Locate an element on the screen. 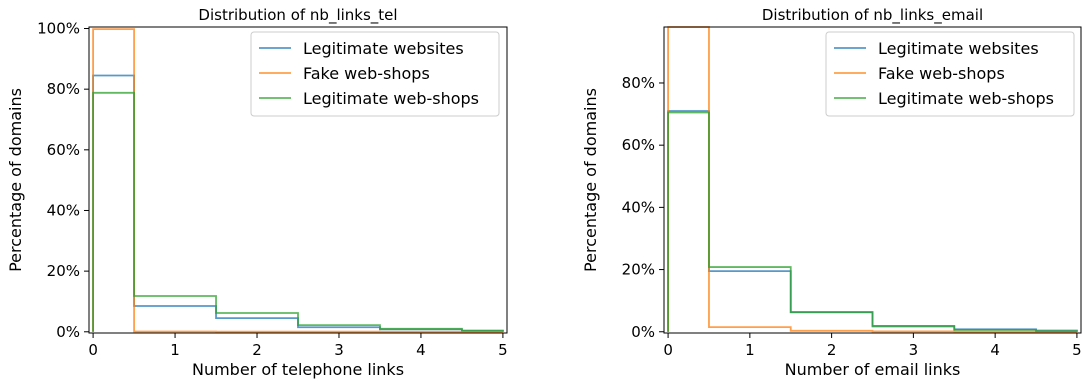 The height and width of the screenshot is (382, 1083). chart-title: Distribution of nb_links_tel is located at coordinates (297, 15).